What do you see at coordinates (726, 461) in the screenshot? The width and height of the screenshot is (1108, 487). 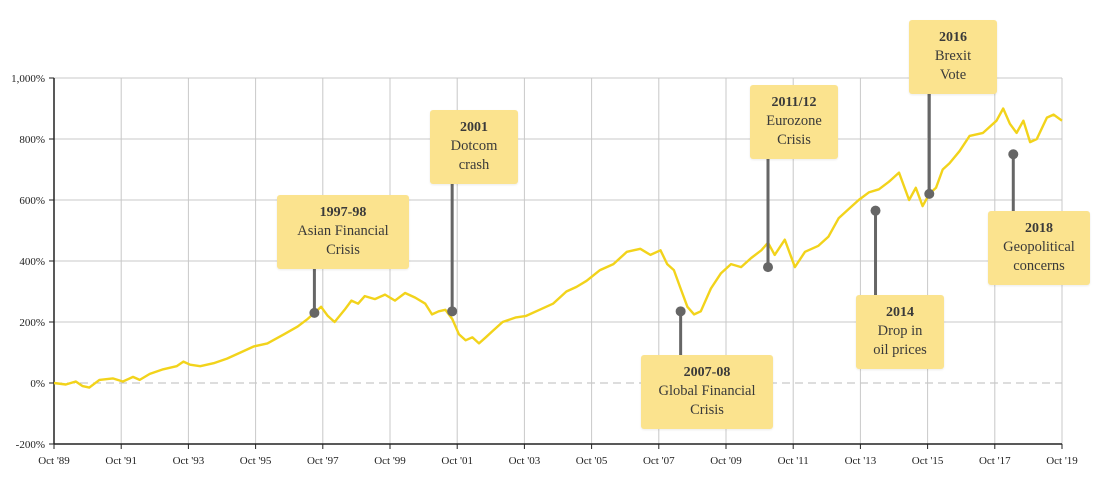 I see `x-tick-label: Oct '09` at bounding box center [726, 461].